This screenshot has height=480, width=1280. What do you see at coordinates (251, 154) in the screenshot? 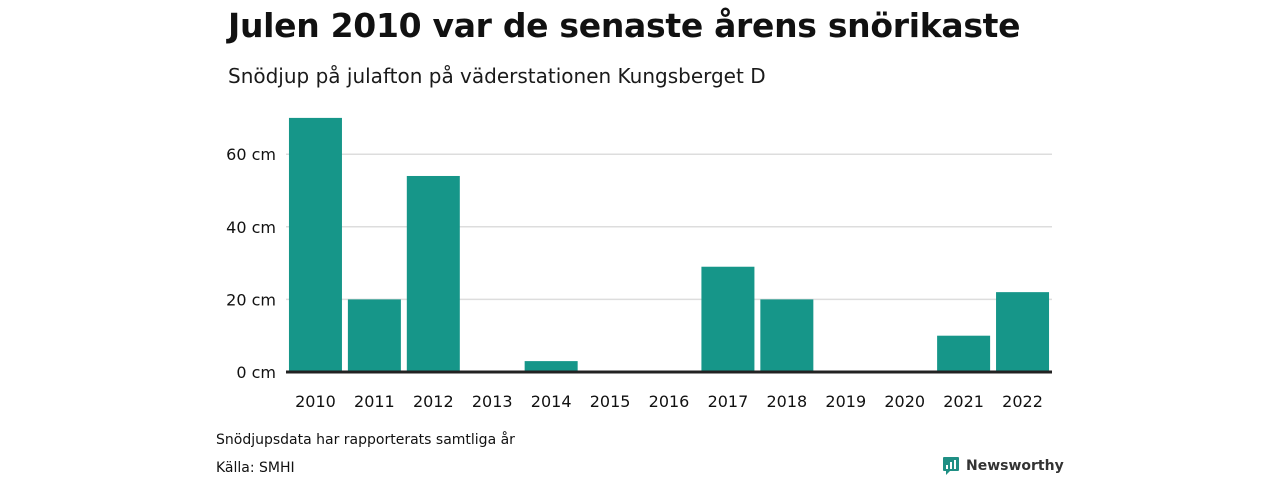
I see `y-tick-label: 60 cm` at bounding box center [251, 154].